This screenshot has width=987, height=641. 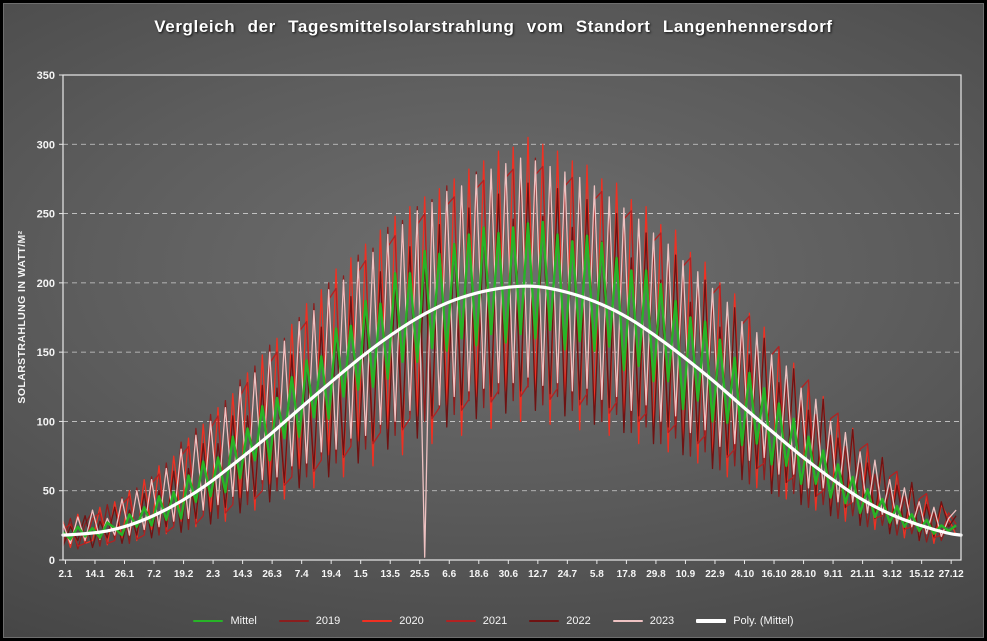 I want to click on y-tick-label: 50, so click(x=49, y=492).